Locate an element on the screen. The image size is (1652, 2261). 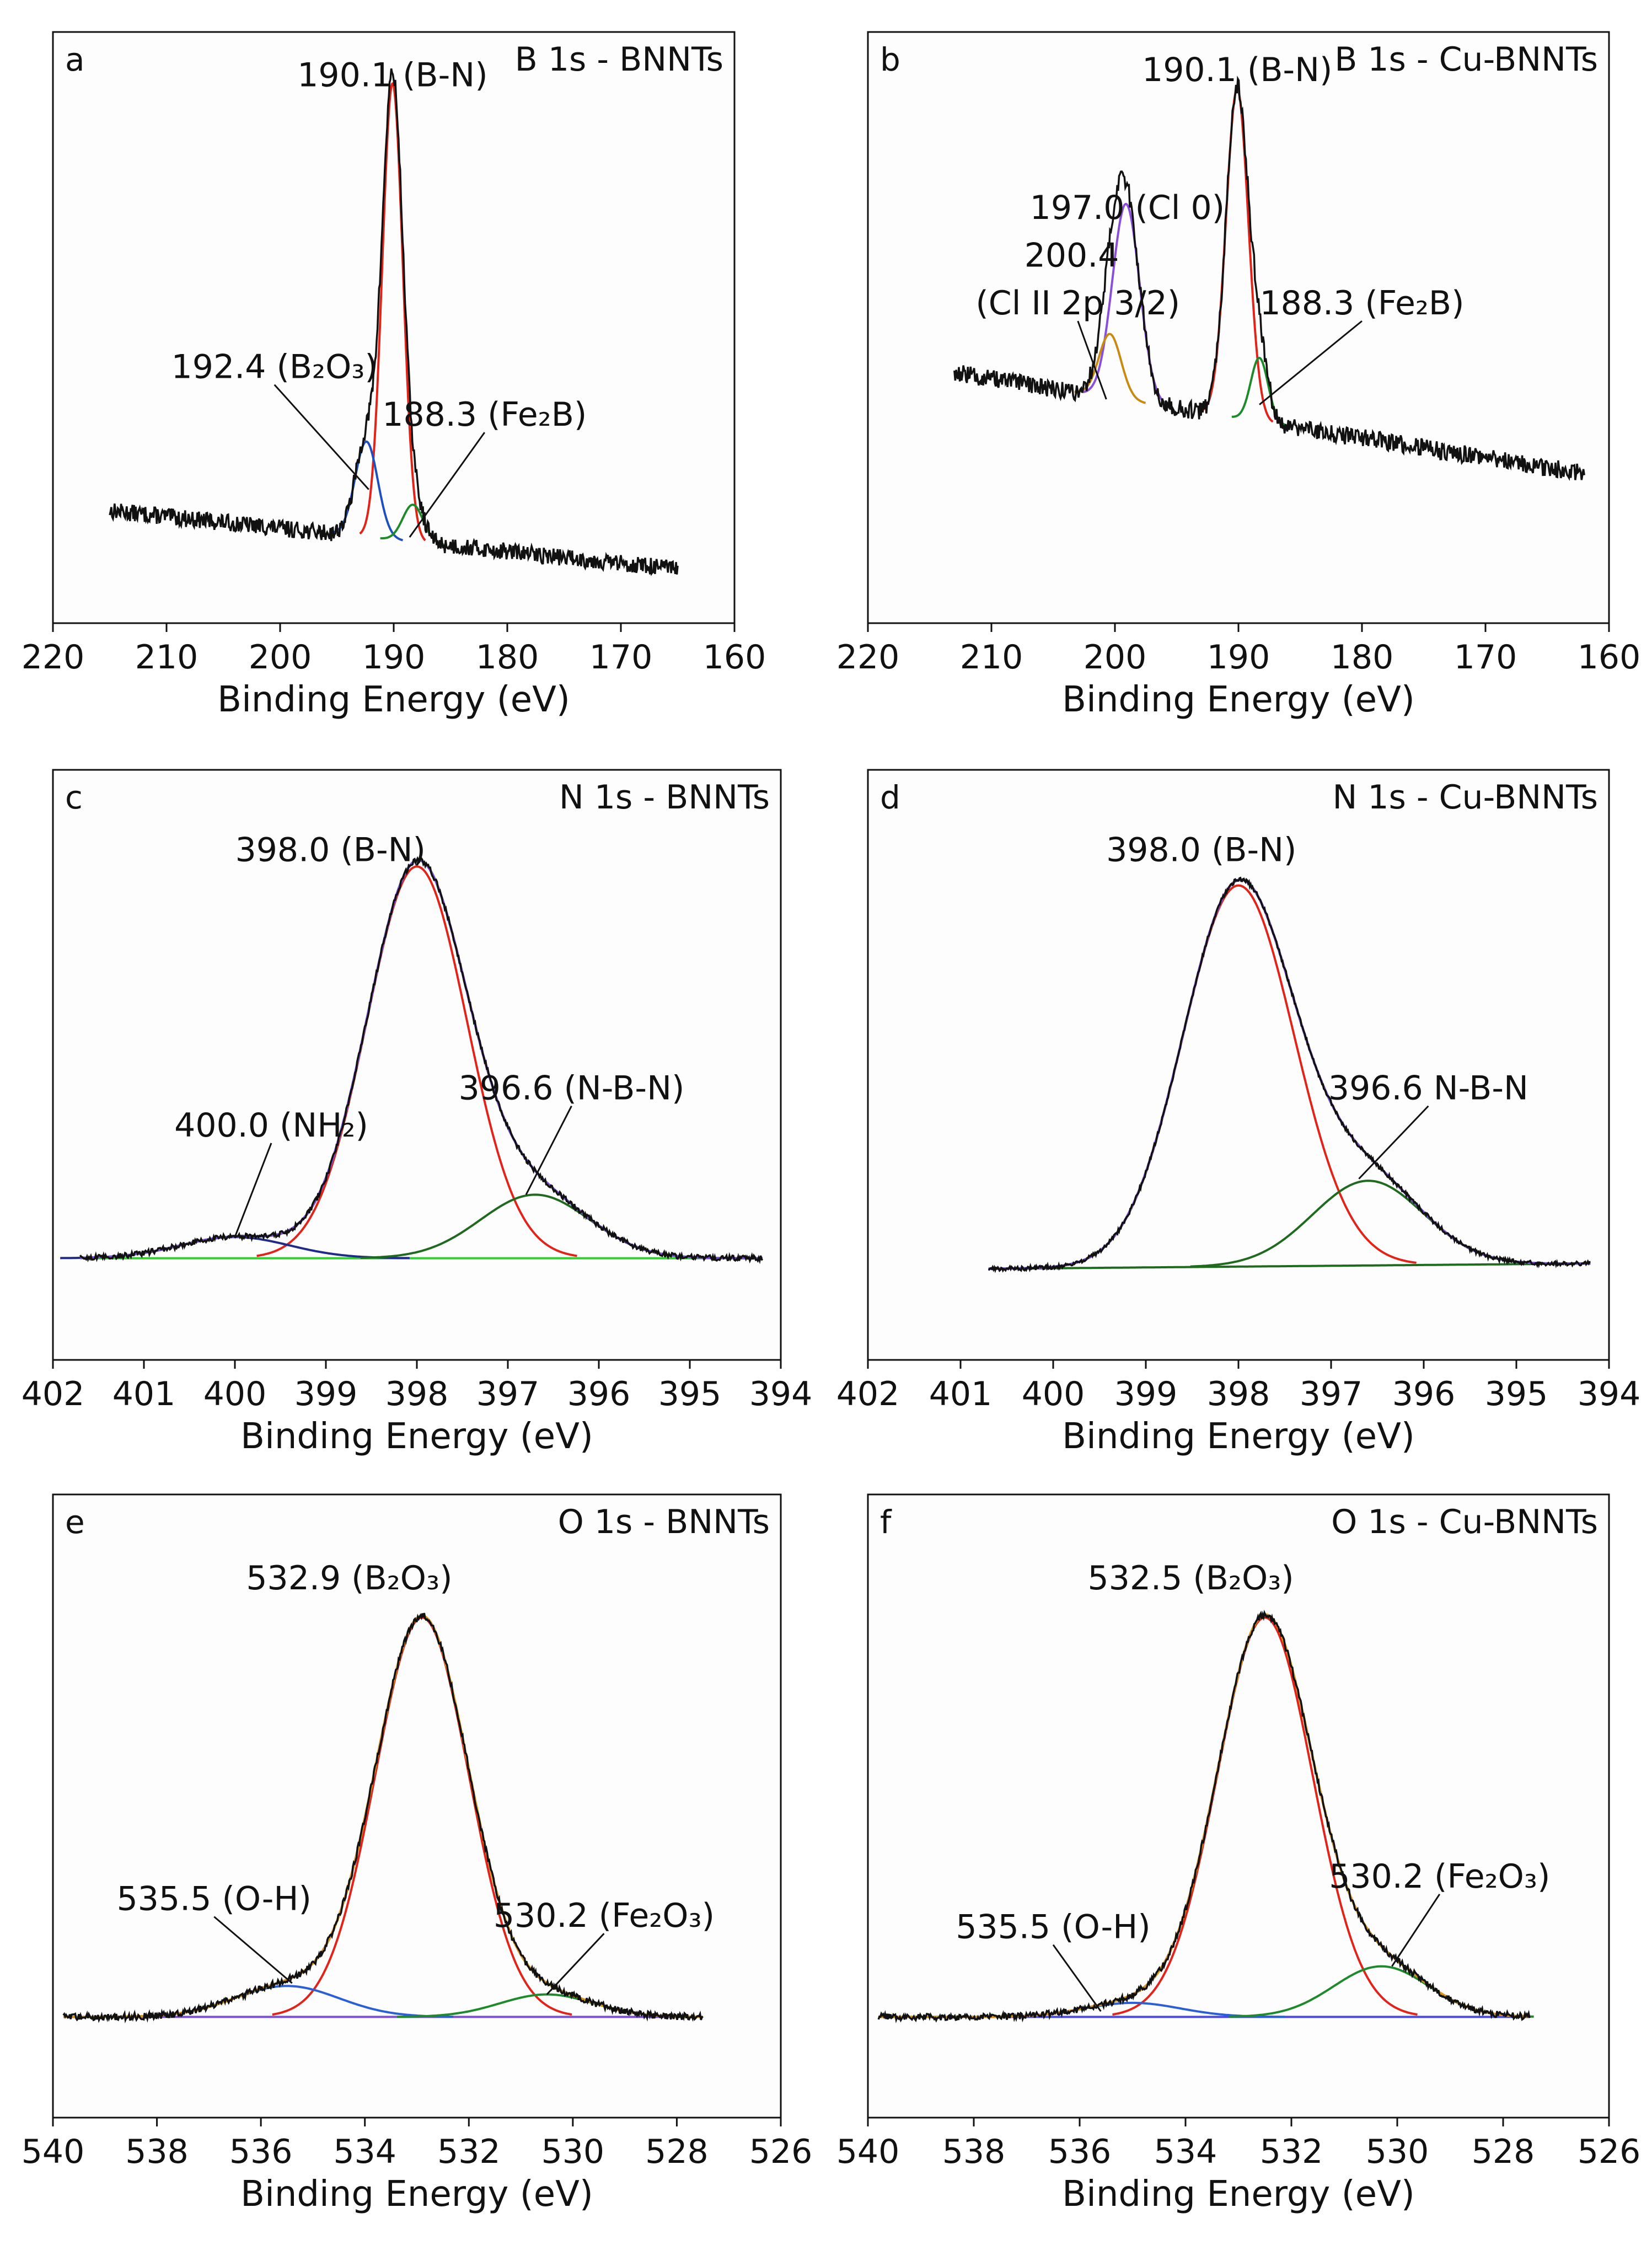
peak-annotation: 197.0 (Cl 0) is located at coordinates (1127, 208).